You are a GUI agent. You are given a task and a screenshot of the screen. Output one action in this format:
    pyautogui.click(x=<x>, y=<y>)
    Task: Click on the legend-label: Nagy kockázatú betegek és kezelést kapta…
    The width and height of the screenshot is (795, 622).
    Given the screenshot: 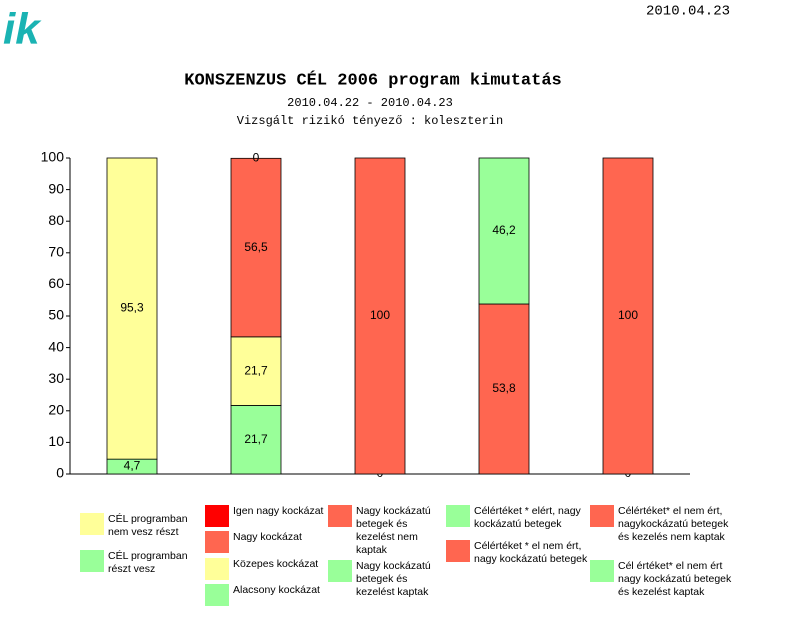 What is the action you would take?
    pyautogui.click(x=393, y=579)
    